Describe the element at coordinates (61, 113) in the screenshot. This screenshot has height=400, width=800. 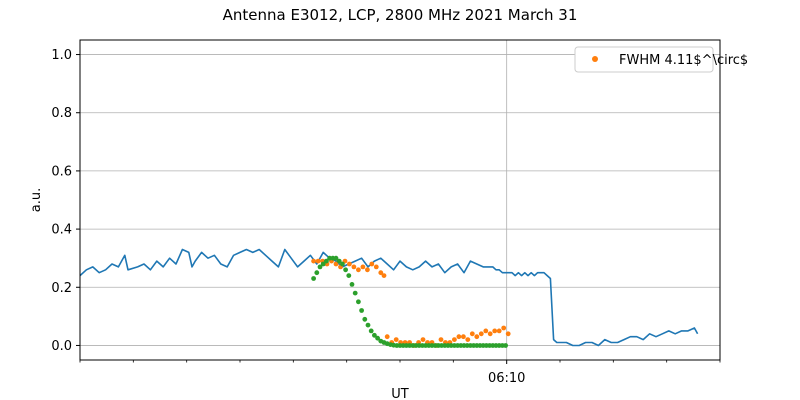
I see `y-tick-label: 0.8` at that location.